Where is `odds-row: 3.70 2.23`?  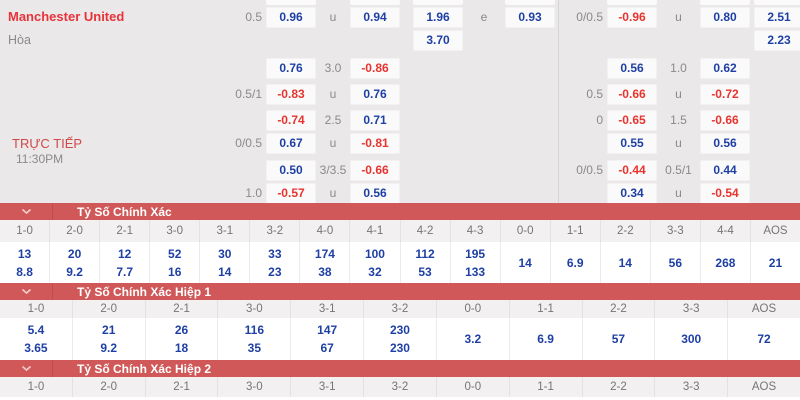
odds-row: 3.70 2.23 is located at coordinates (400, 40).